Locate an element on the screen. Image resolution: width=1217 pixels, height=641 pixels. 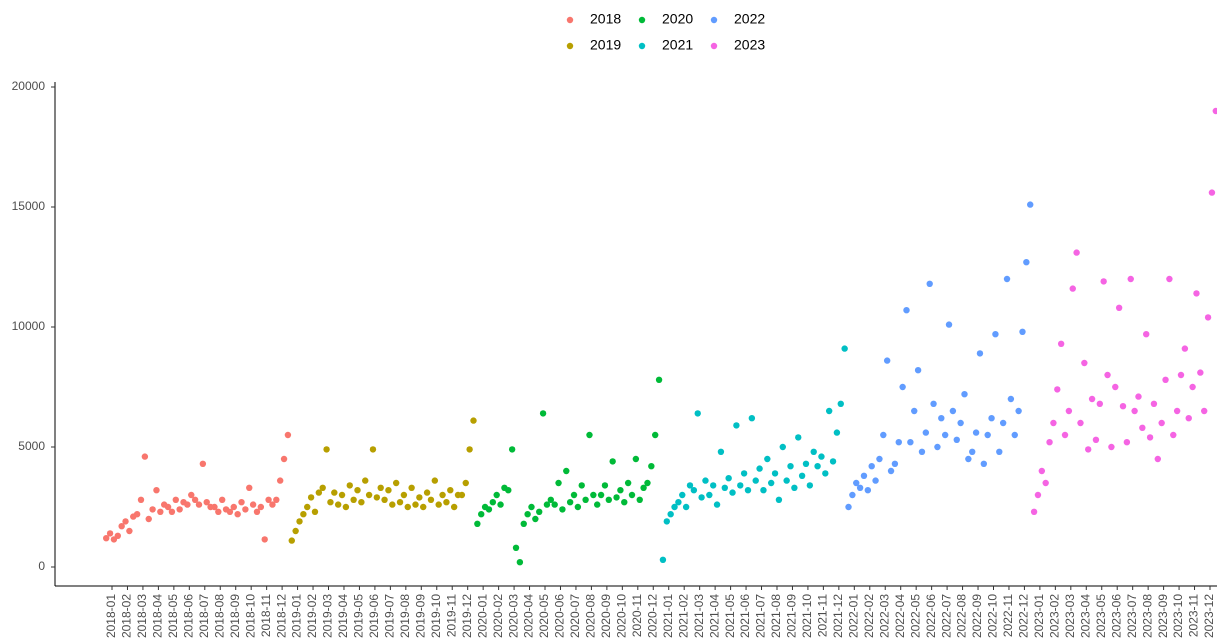
x-tick-label: 2022-11 is located at coordinates (1008, 615).